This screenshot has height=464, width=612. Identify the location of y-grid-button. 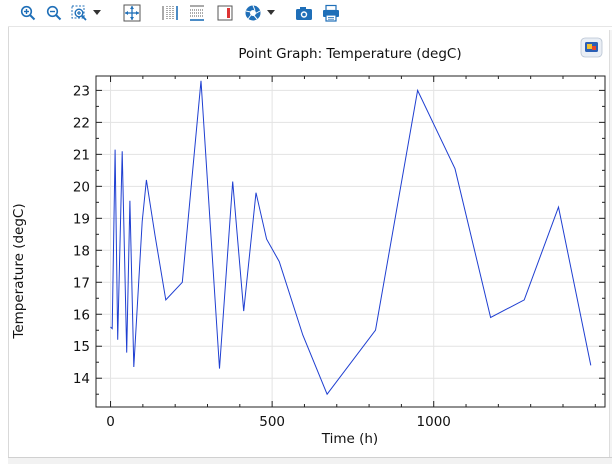
(197, 13).